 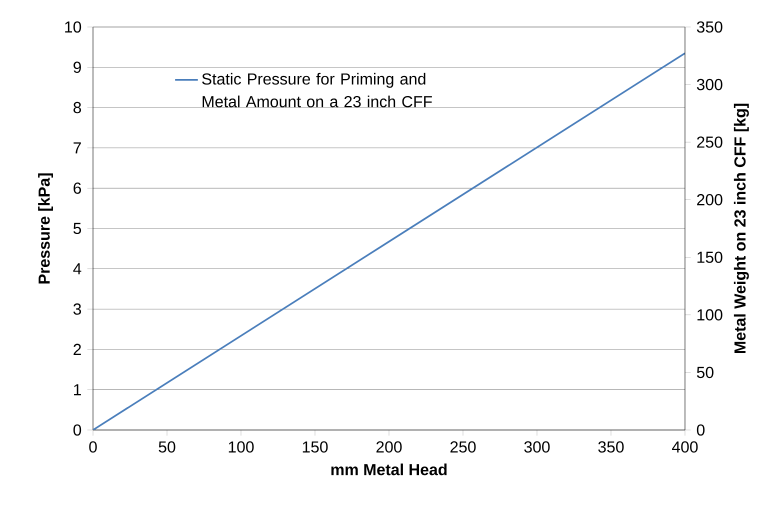 What do you see at coordinates (611, 447) in the screenshot?
I see `x-tick-label: 350` at bounding box center [611, 447].